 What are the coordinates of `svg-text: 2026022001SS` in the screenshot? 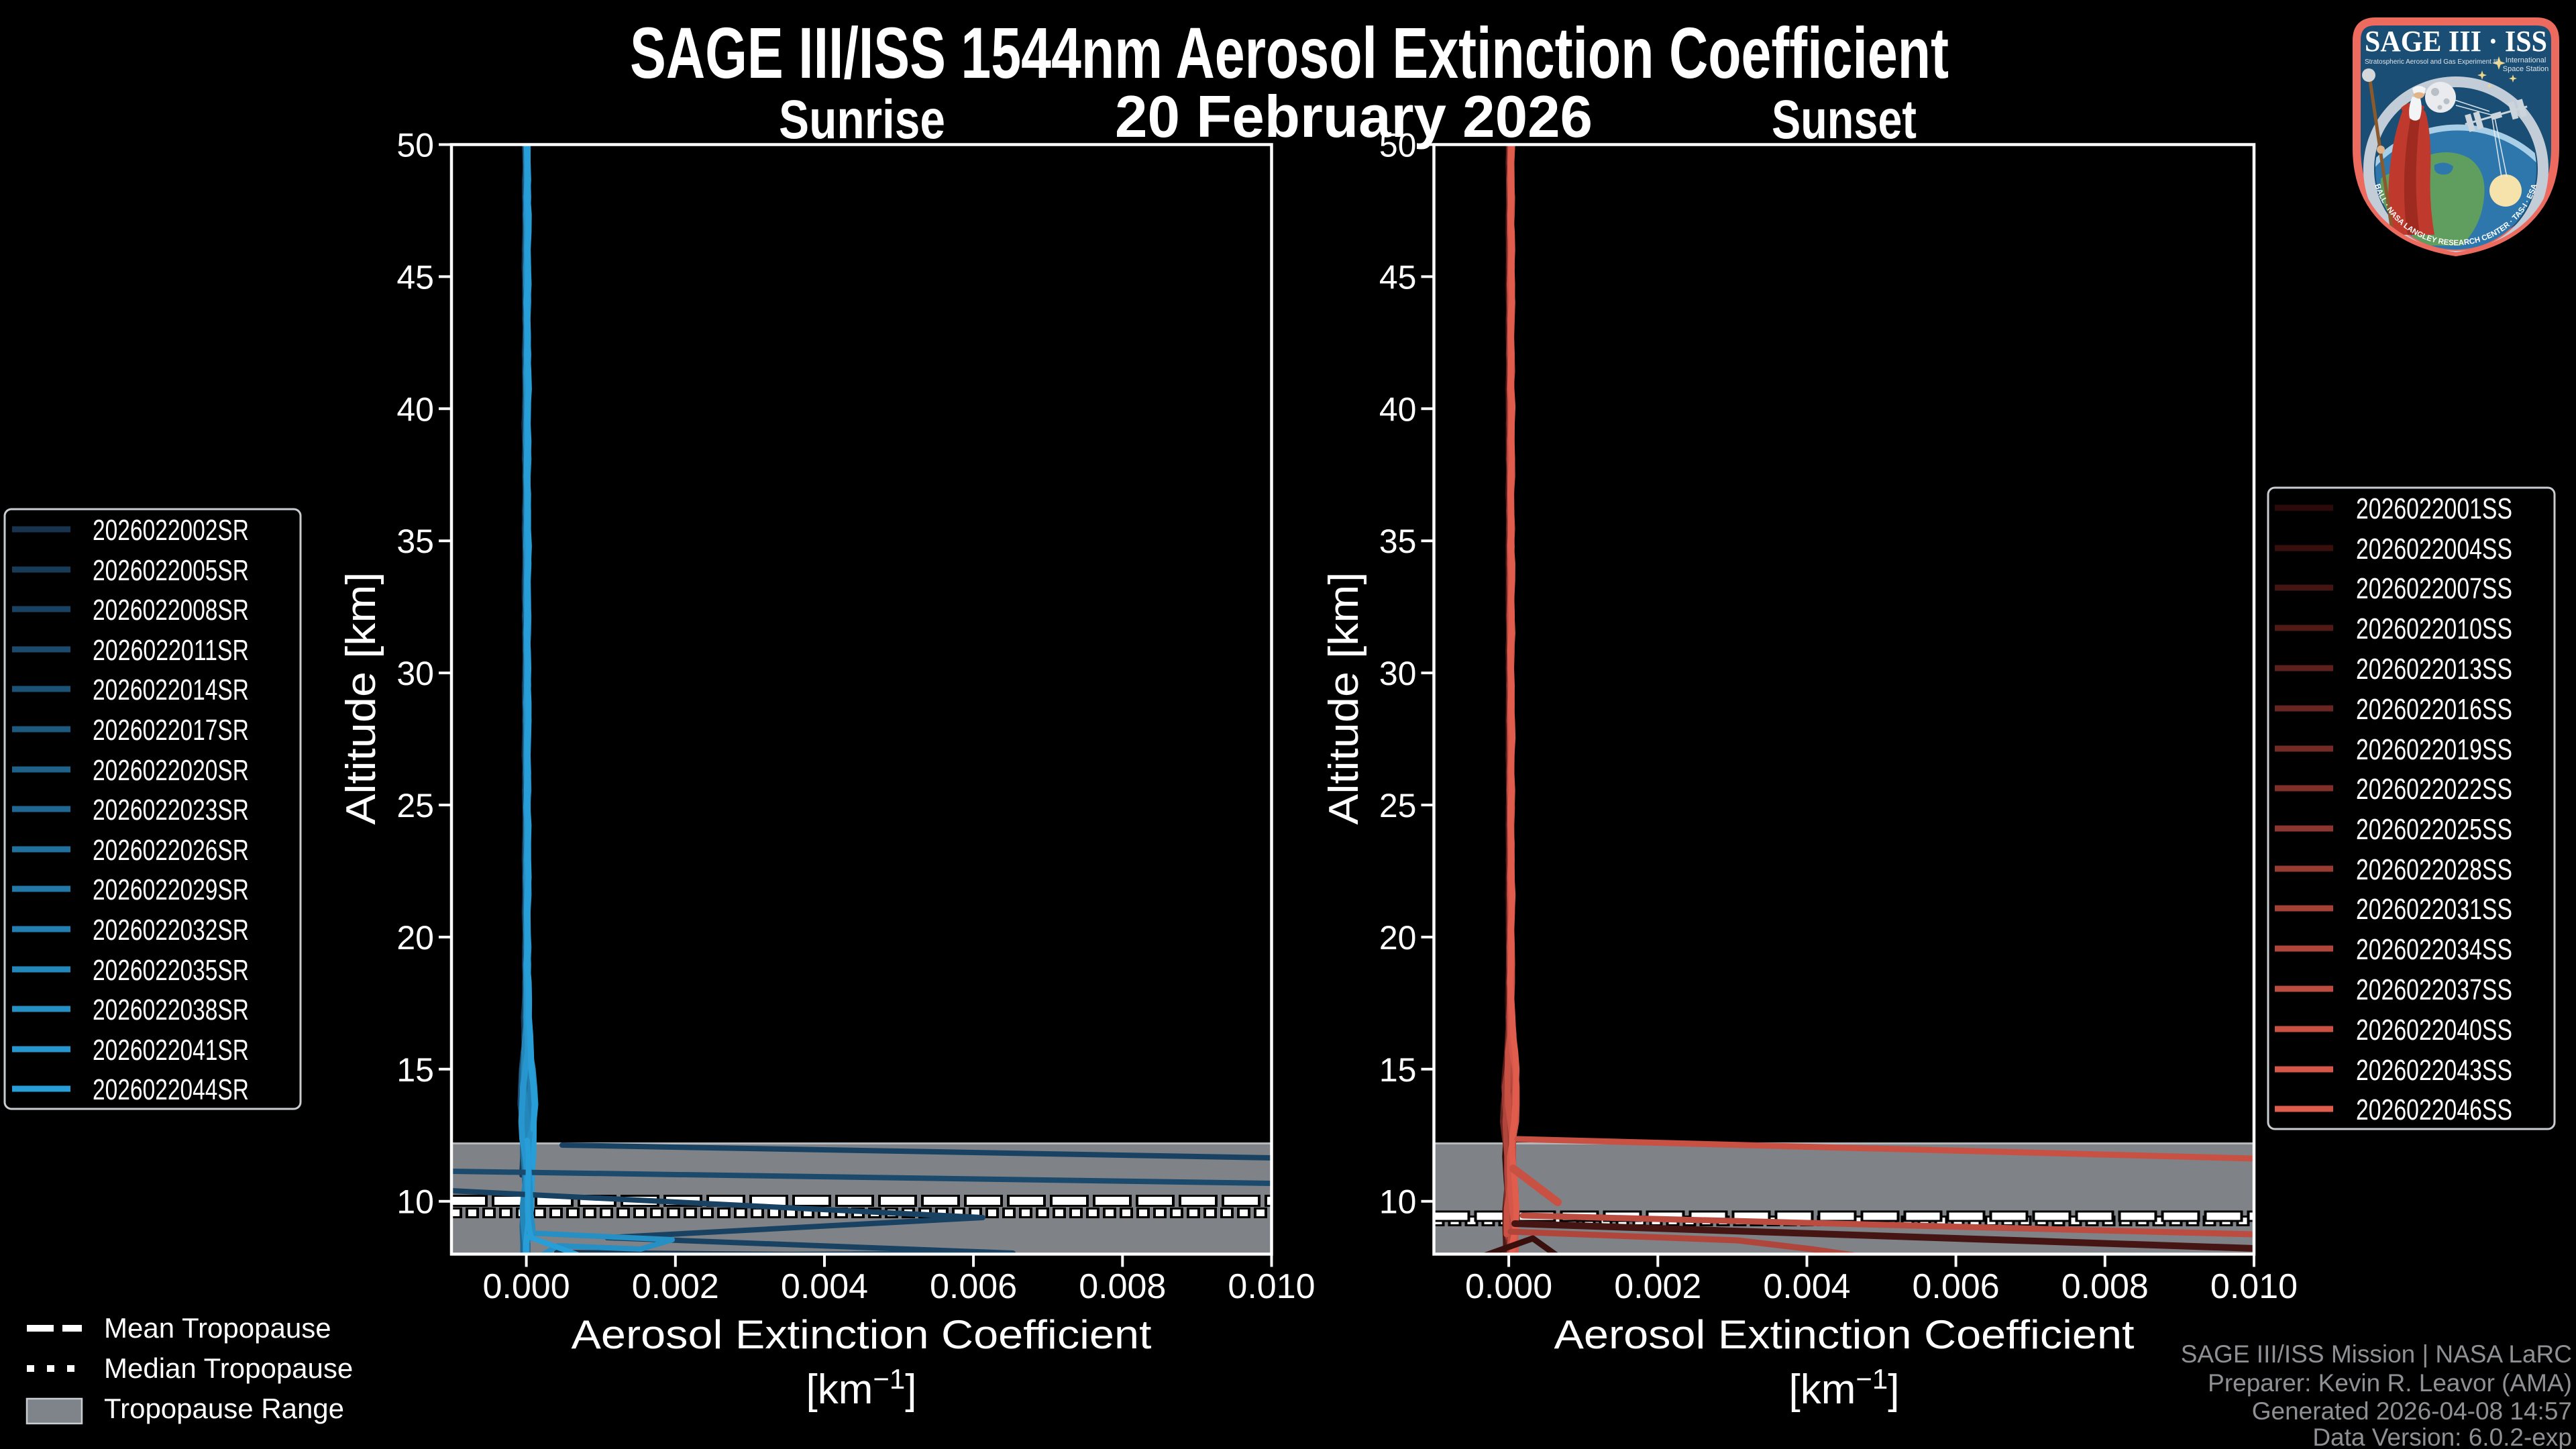 It's located at (2434, 508).